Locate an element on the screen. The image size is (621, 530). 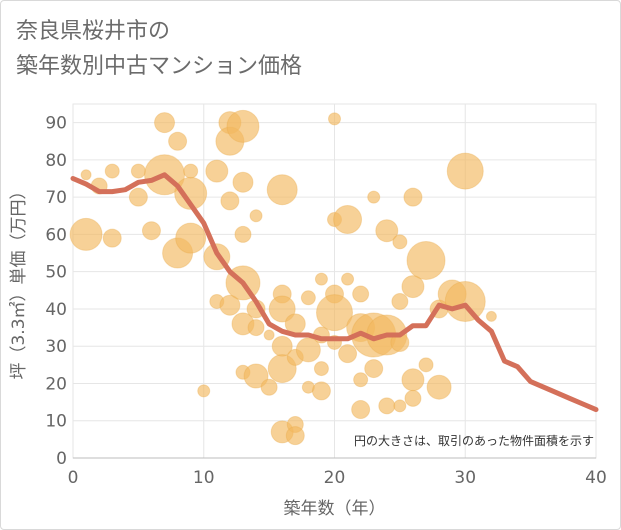
x-axis-label: 築年数（年） is located at coordinates (335, 509).